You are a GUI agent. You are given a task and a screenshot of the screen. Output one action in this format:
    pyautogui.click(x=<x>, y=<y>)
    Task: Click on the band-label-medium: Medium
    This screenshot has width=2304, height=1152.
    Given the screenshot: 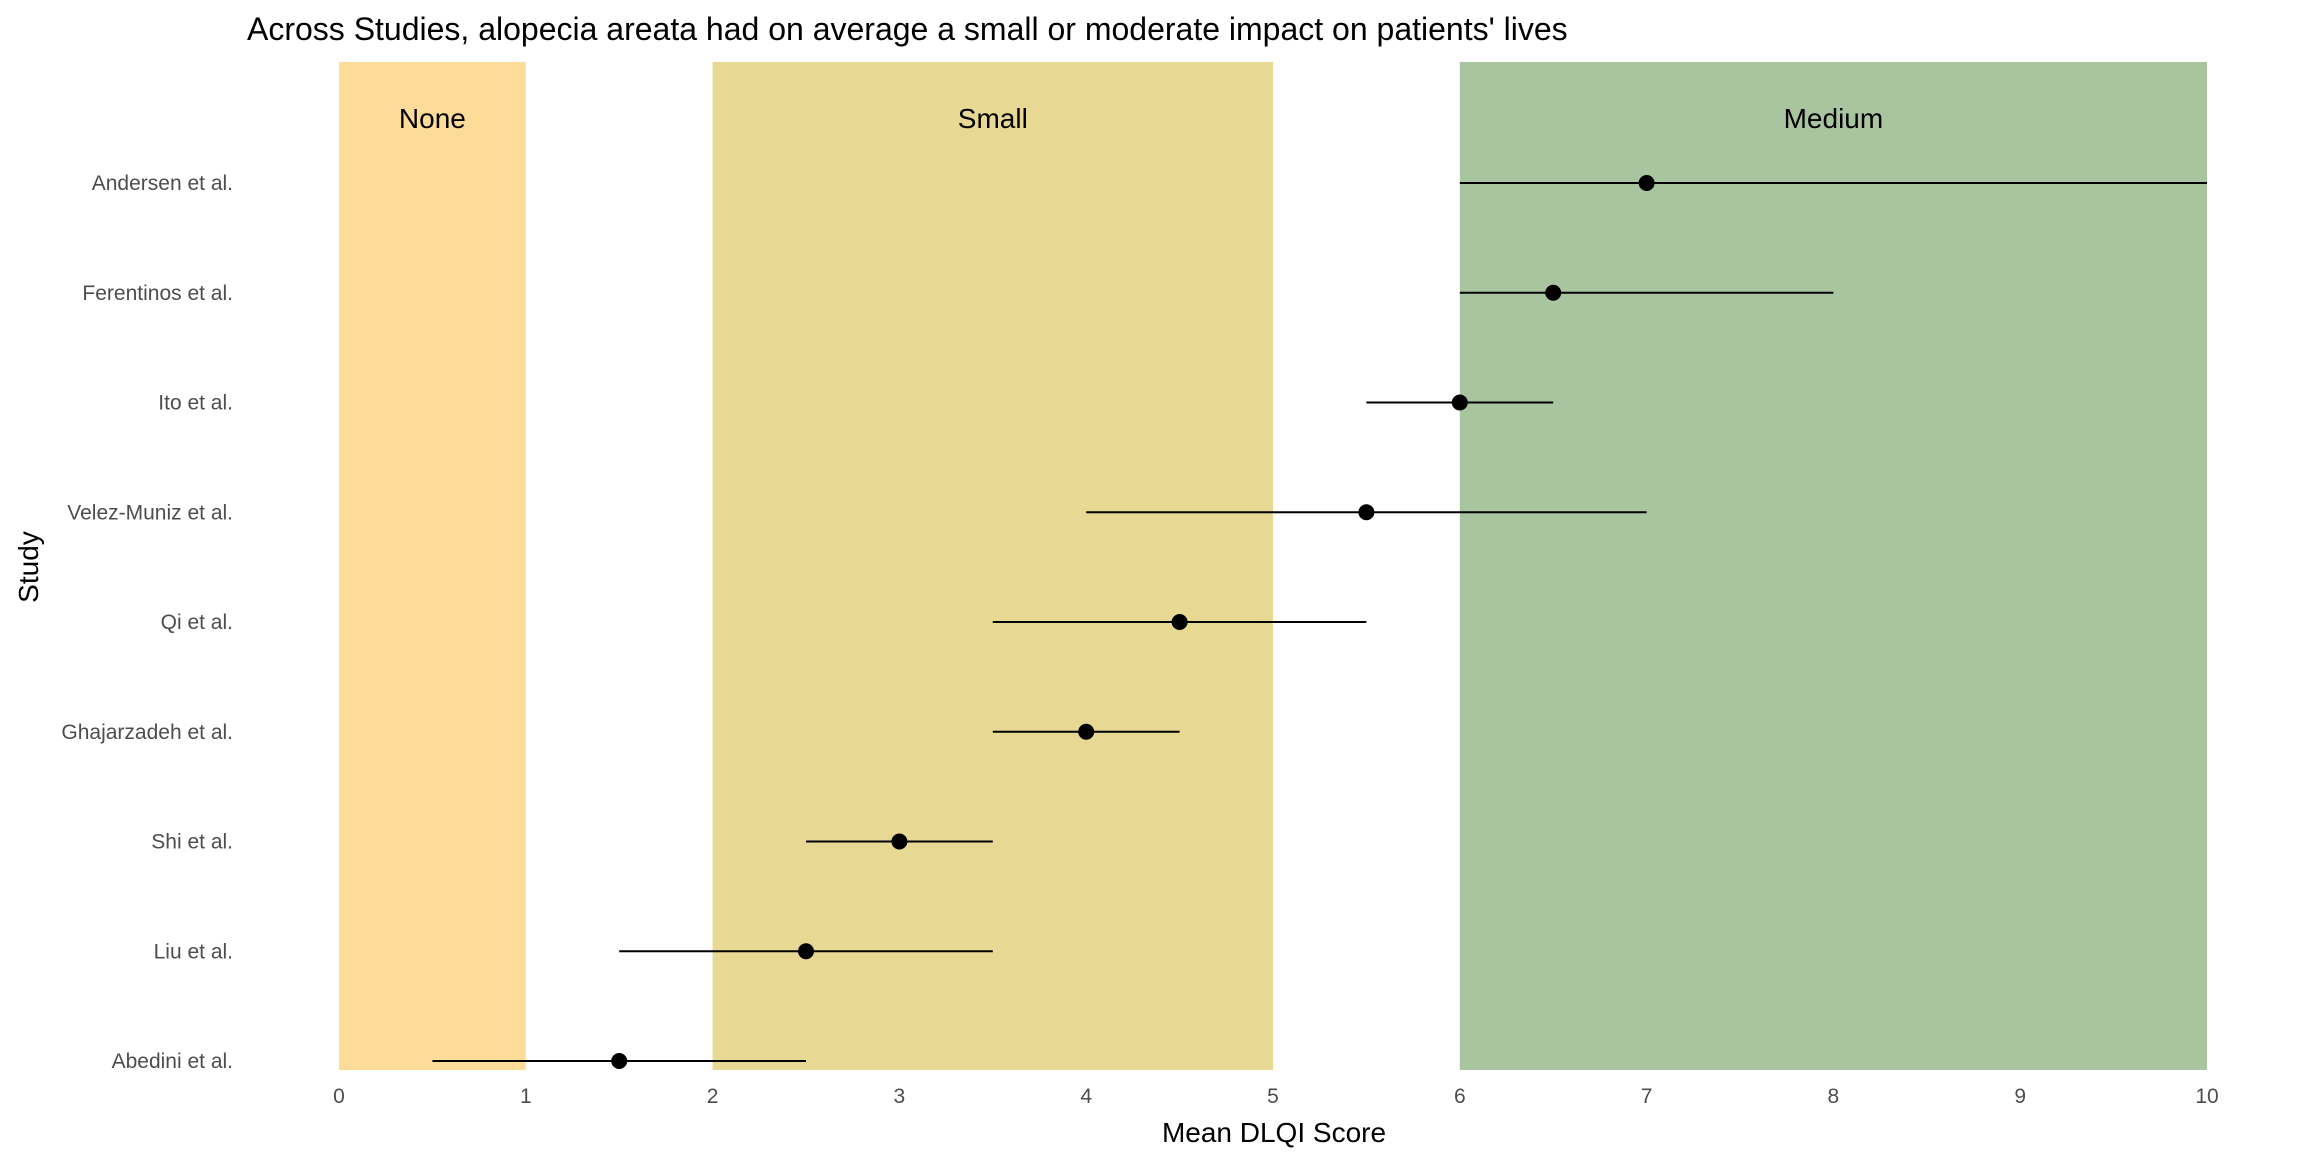 What is the action you would take?
    pyautogui.click(x=1834, y=118)
    